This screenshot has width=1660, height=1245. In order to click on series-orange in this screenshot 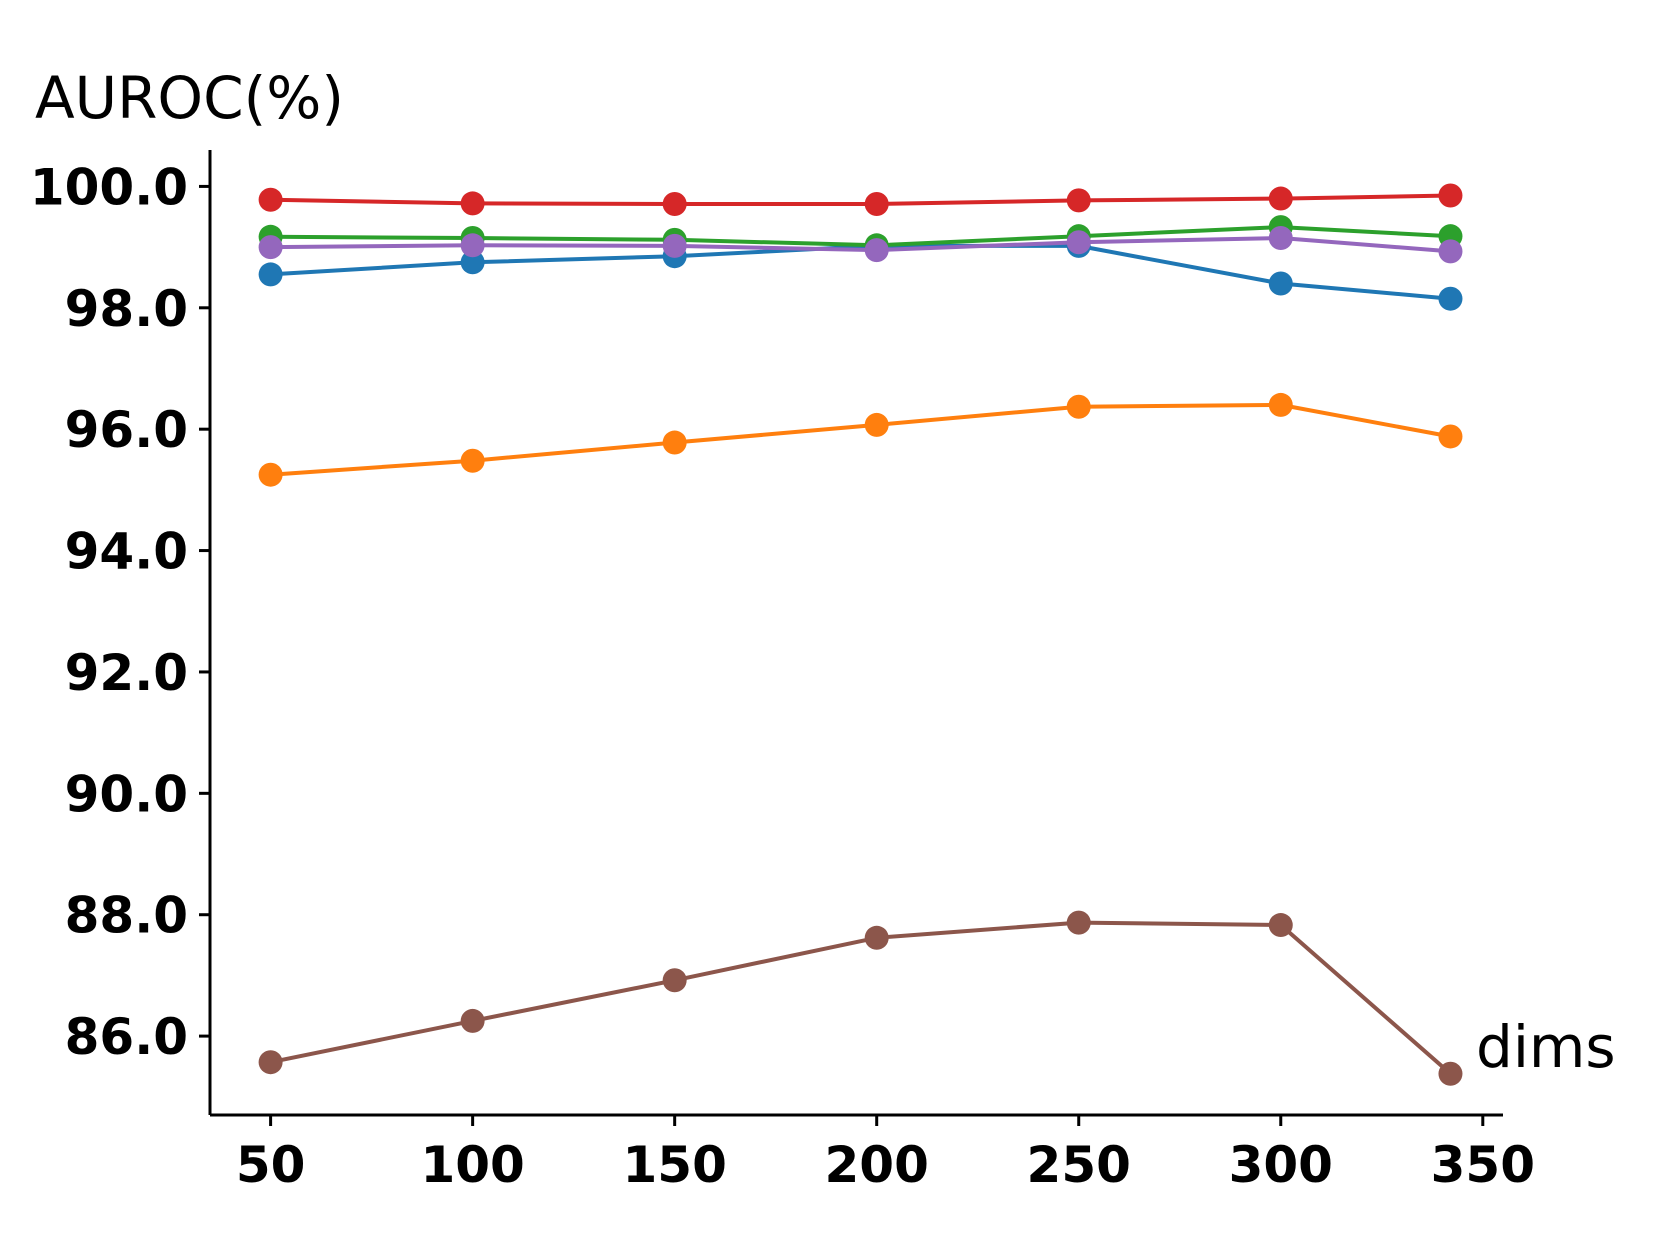, I will do `click(860, 439)`.